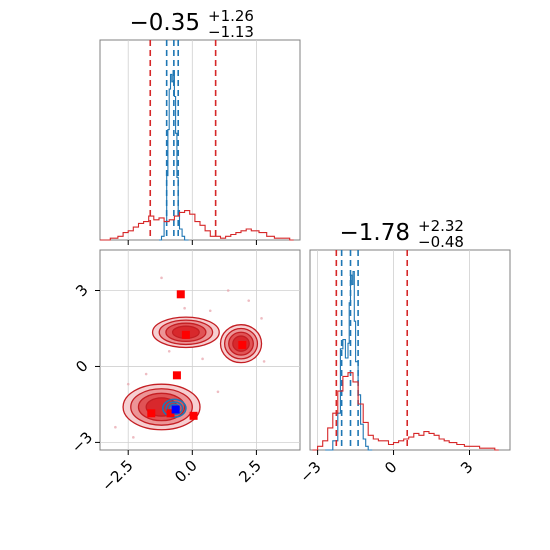 The width and height of the screenshot is (550, 550). I want to click on blue-marker, so click(175, 409).